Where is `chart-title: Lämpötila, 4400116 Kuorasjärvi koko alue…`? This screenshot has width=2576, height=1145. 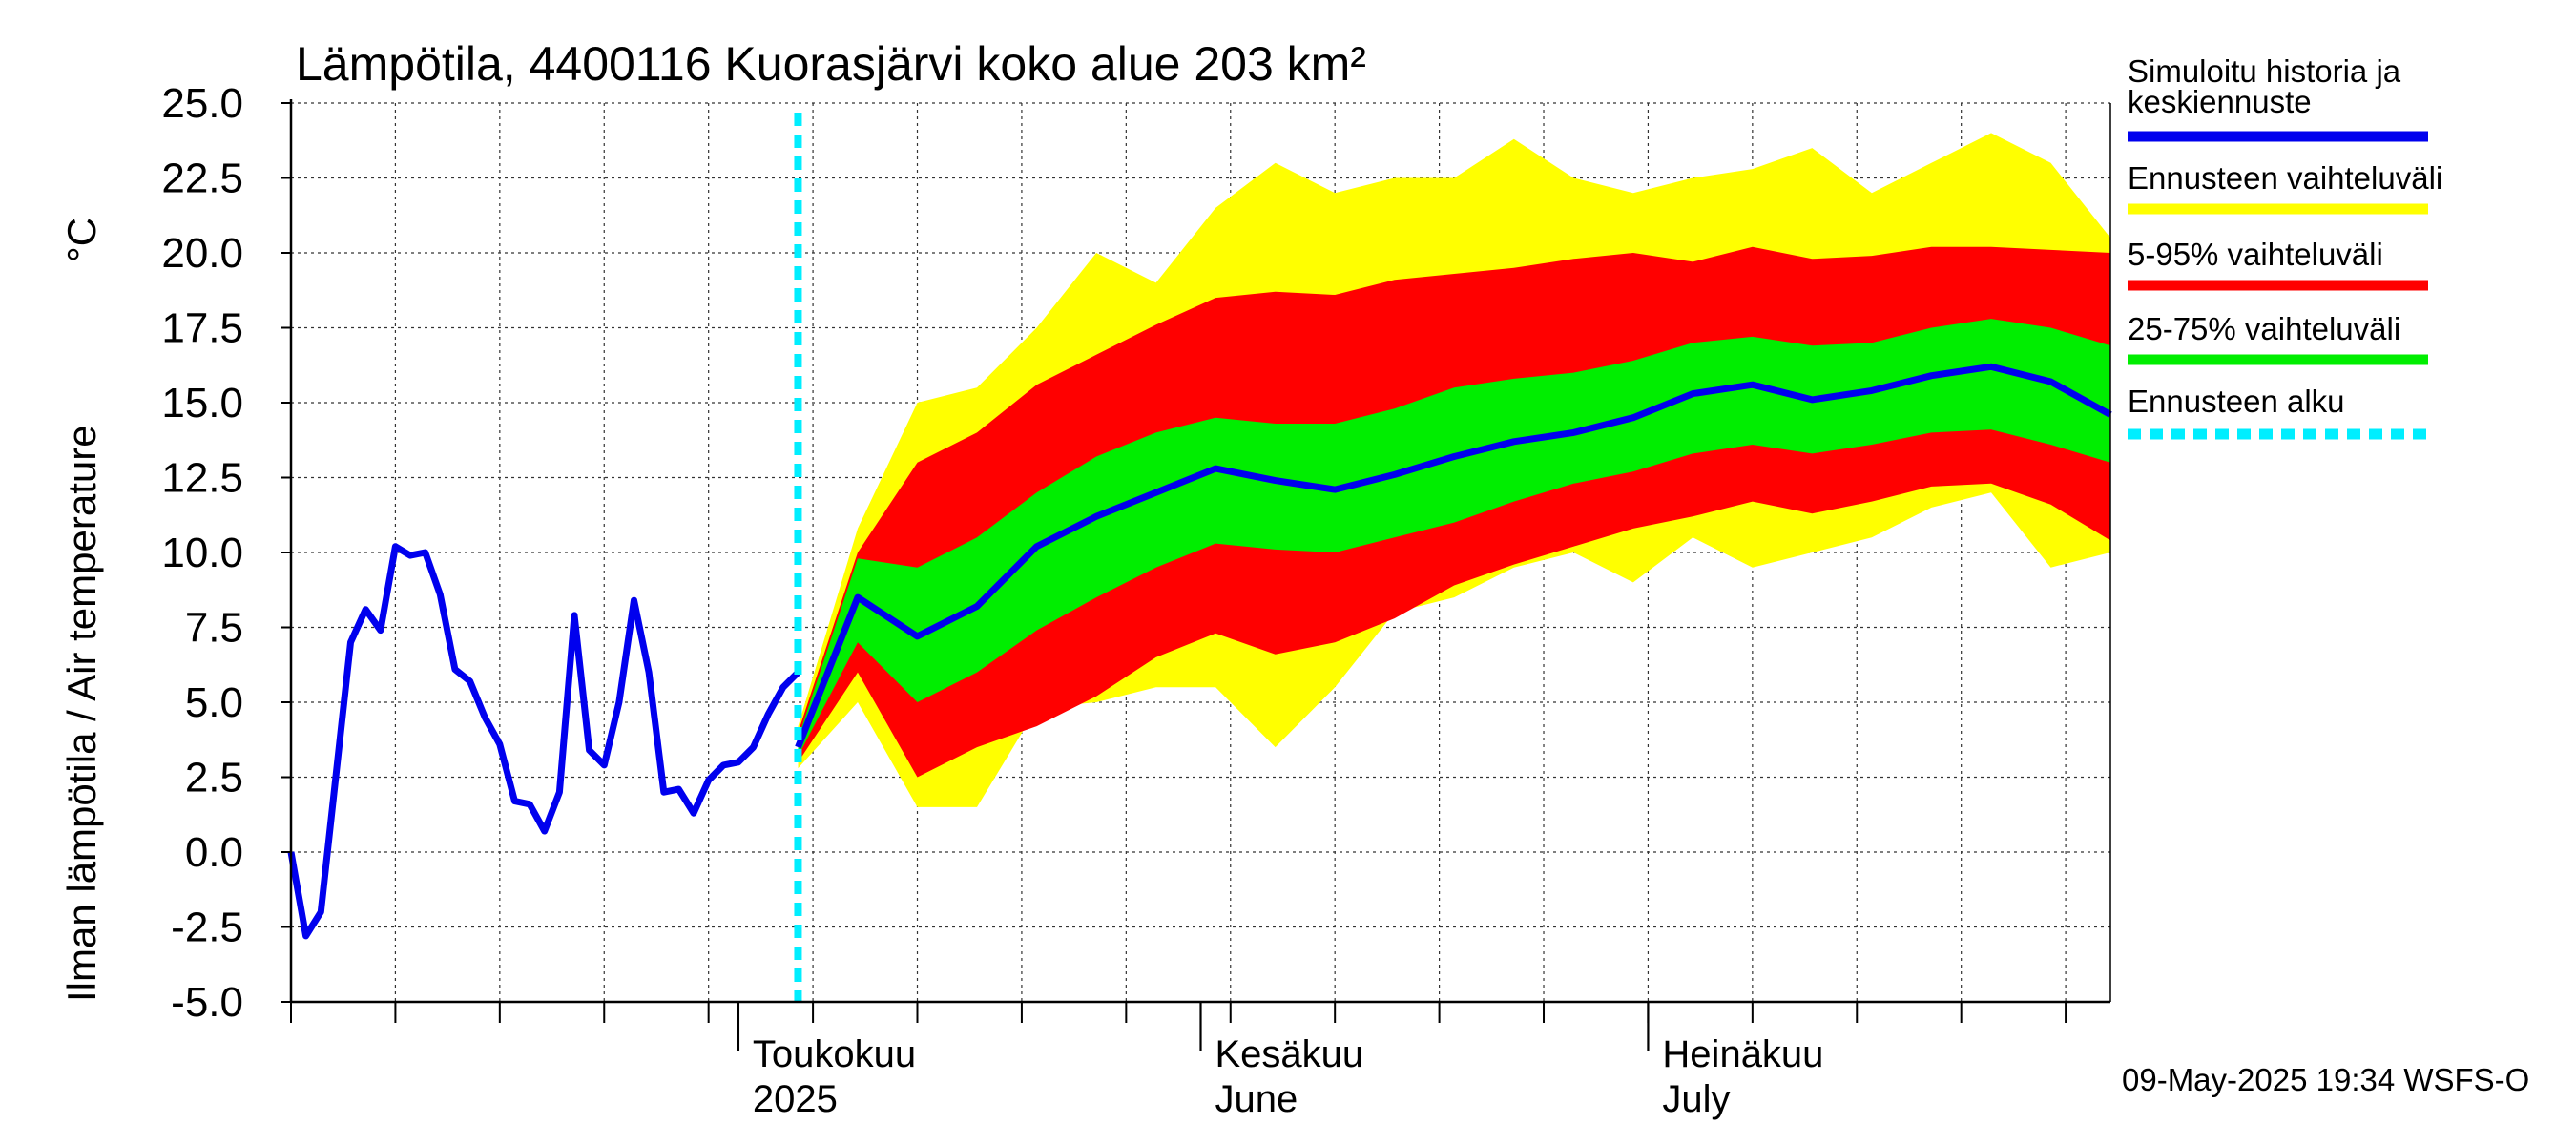 chart-title: Lämpötila, 4400116 Kuorasjärvi koko alue… is located at coordinates (831, 64).